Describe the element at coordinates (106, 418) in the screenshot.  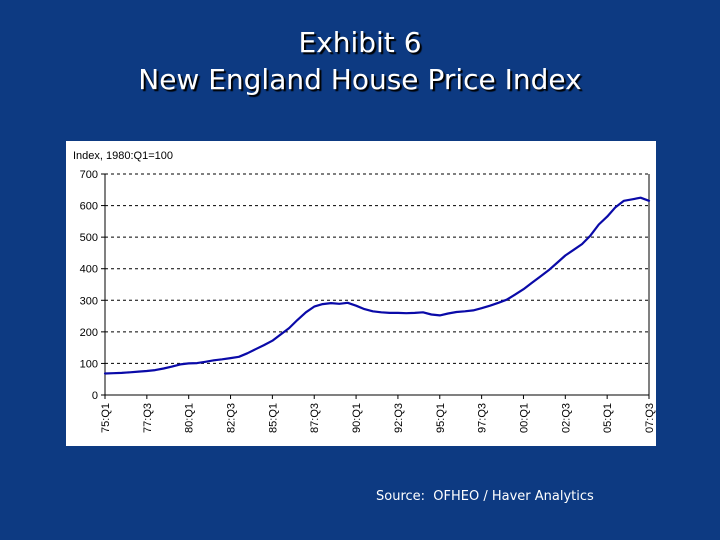
I see `x-tick-label: 75:Q1` at that location.